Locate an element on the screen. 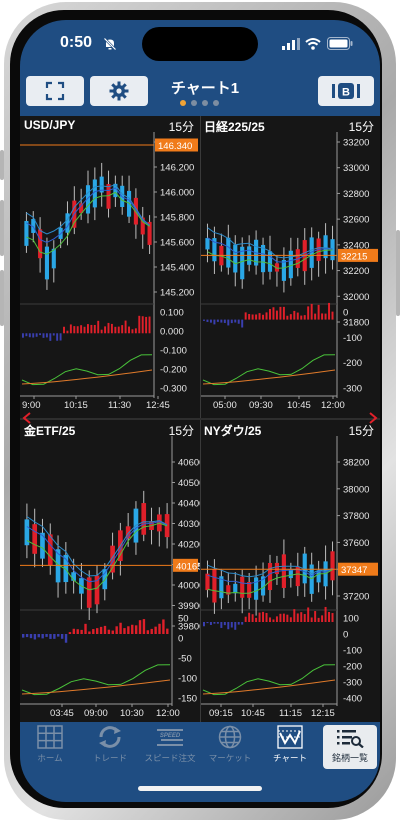 The image size is (400, 822). trade-panel-button: B is located at coordinates (346, 91).